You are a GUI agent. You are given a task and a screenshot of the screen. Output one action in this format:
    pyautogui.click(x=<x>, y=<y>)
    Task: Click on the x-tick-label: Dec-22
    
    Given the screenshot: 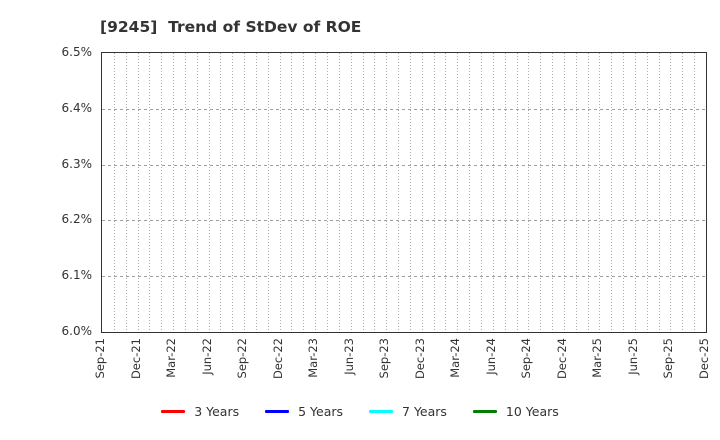 What is the action you would take?
    pyautogui.click(x=277, y=359)
    